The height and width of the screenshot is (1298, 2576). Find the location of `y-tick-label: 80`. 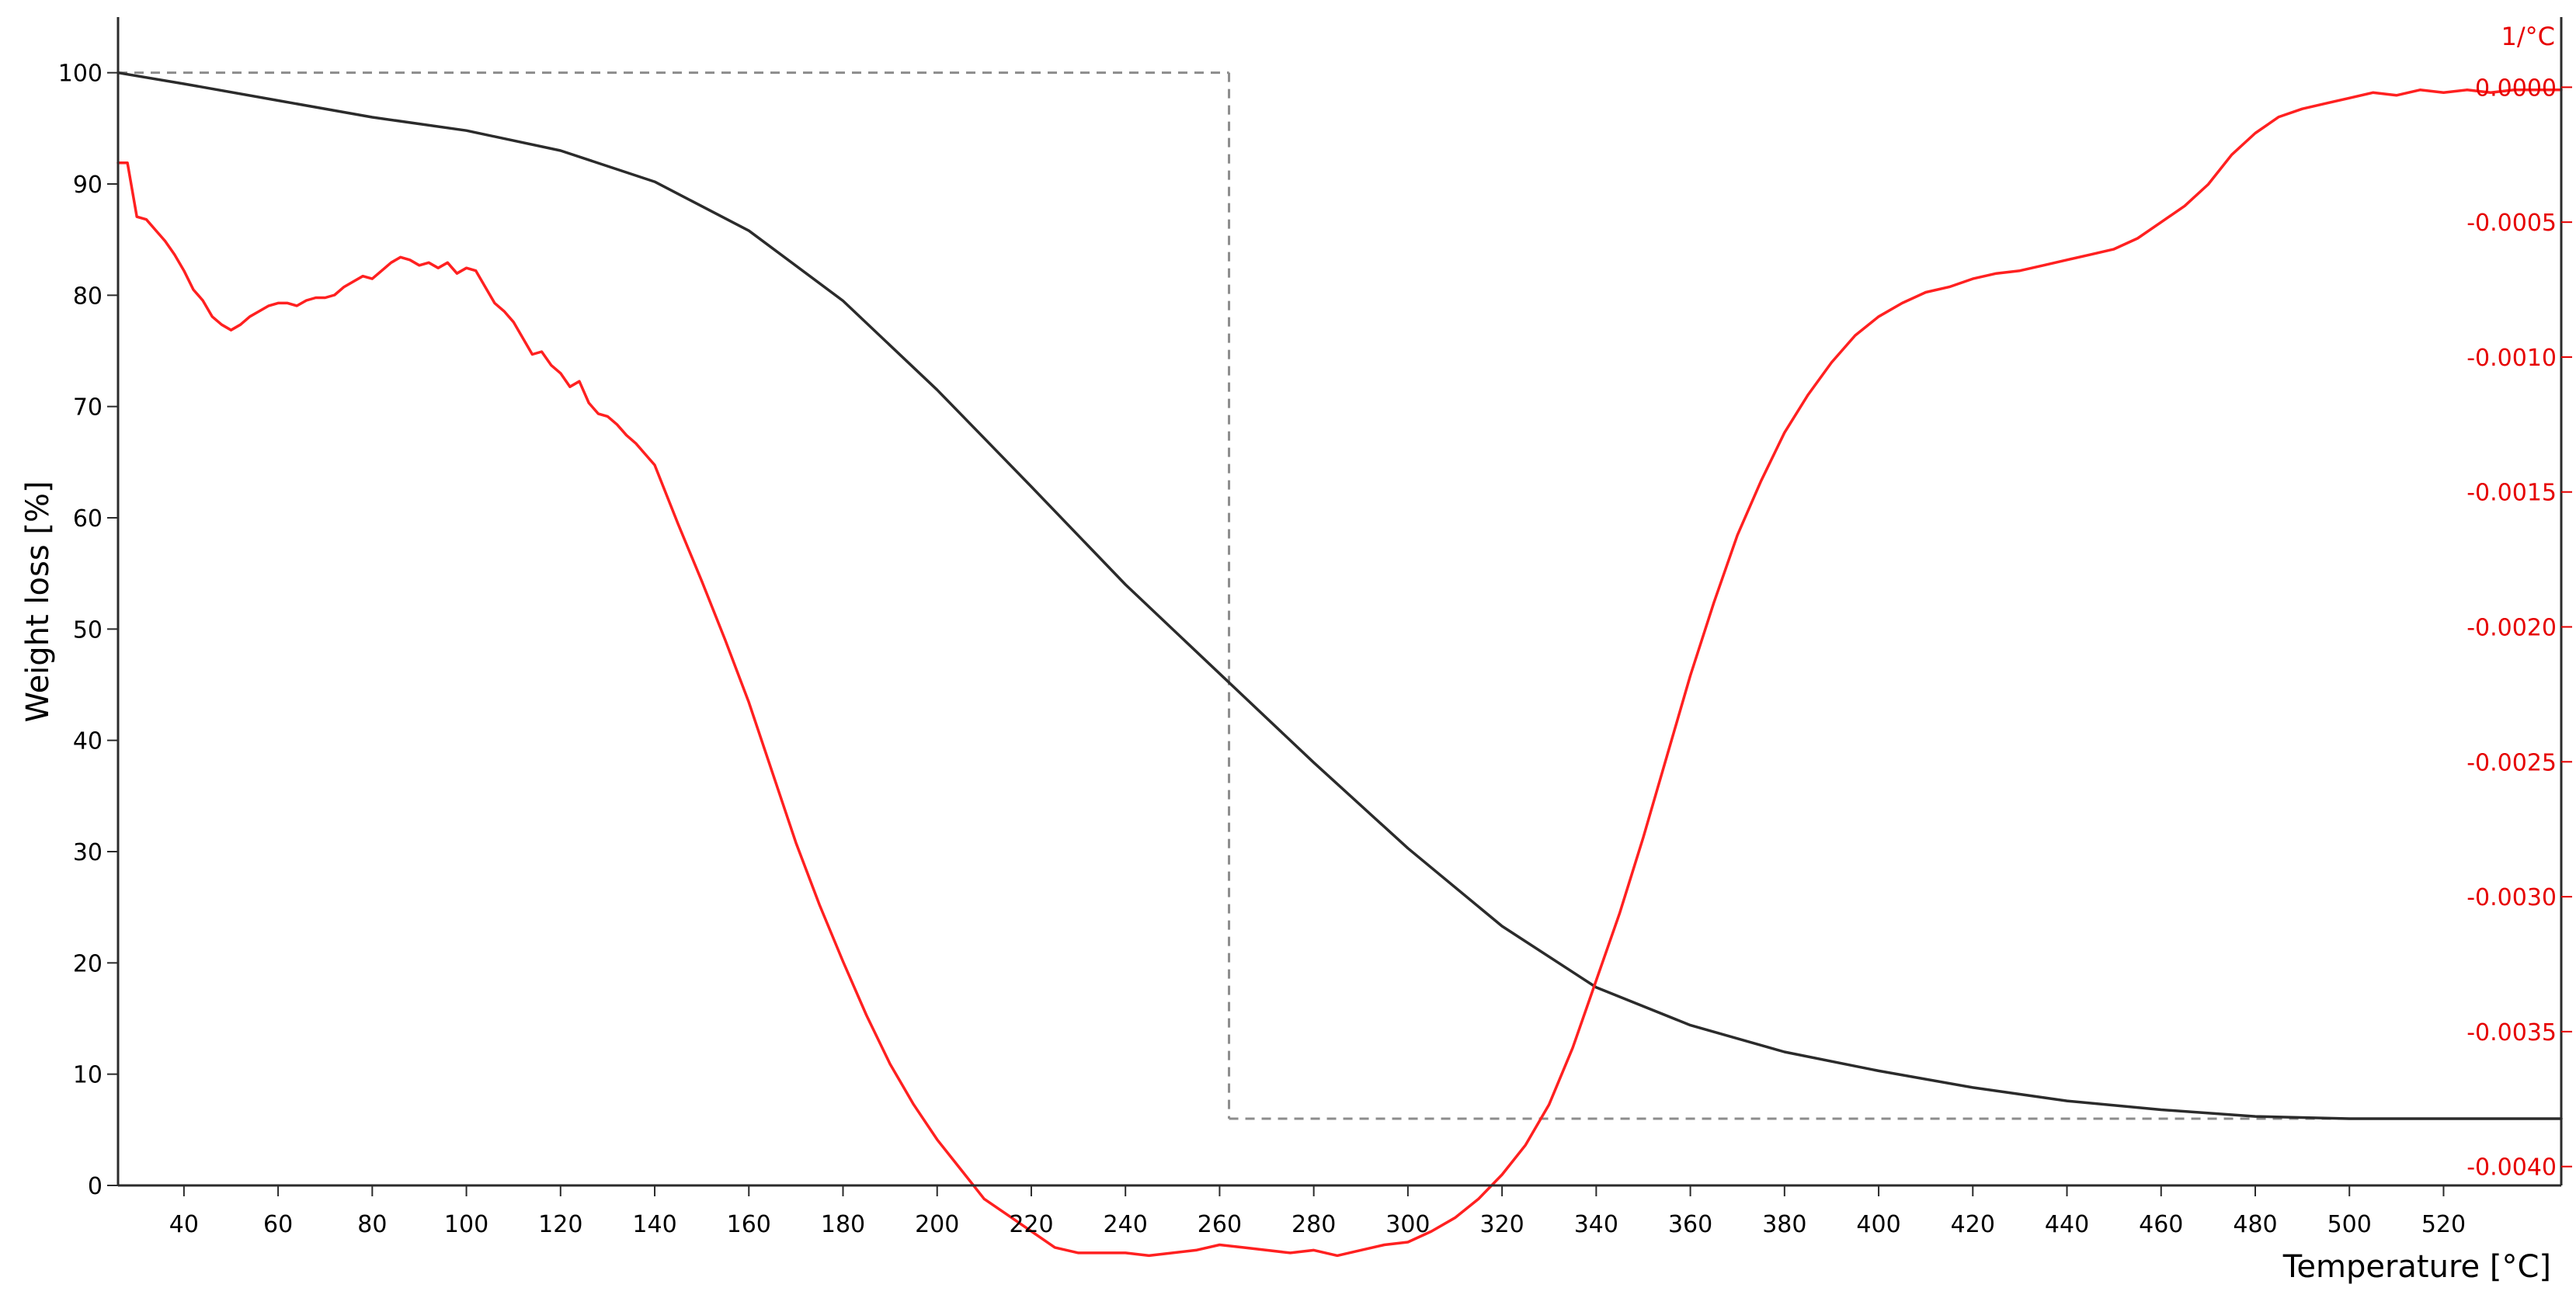

y-tick-label: 80 is located at coordinates (88, 296).